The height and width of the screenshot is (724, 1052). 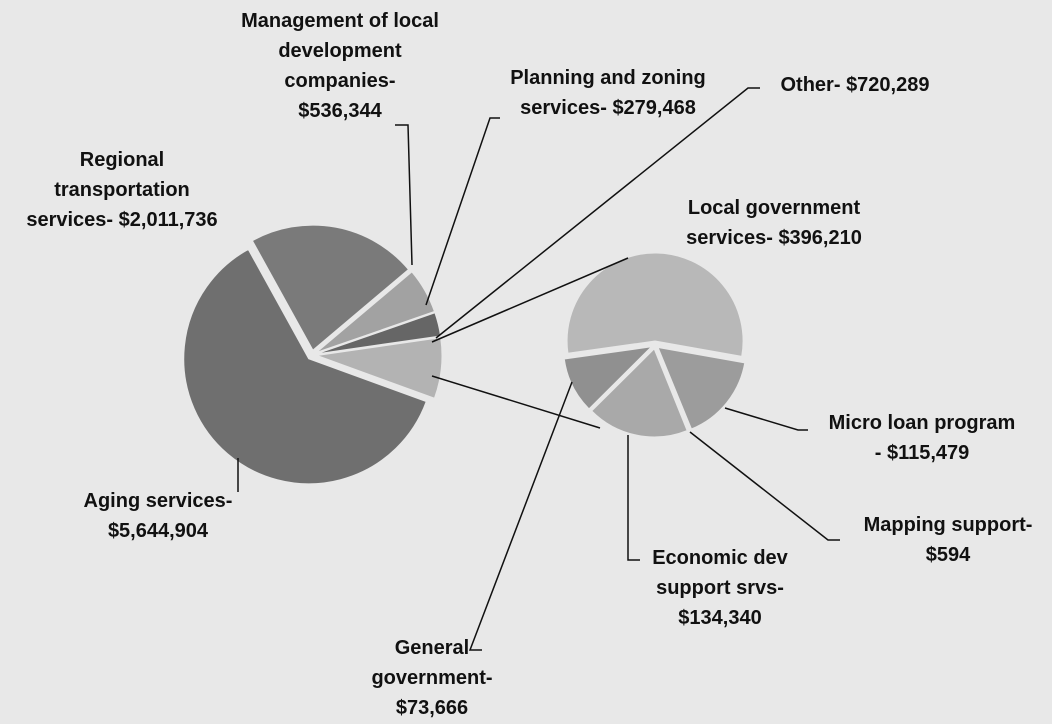 What do you see at coordinates (888, 85) in the screenshot?
I see `value-label: $720,289` at bounding box center [888, 85].